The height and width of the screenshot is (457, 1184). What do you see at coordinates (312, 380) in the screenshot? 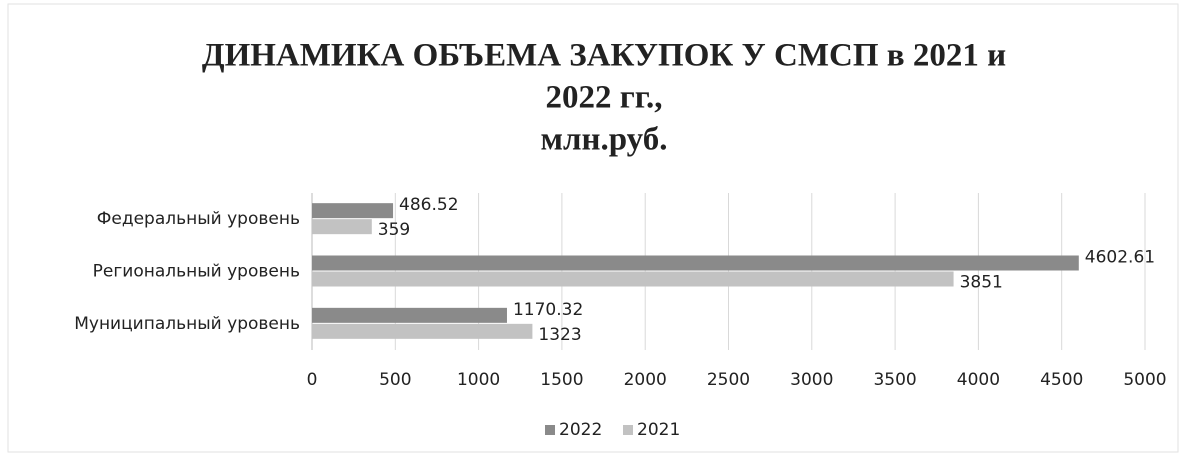
I see `x-tick-label: 0` at bounding box center [312, 380].